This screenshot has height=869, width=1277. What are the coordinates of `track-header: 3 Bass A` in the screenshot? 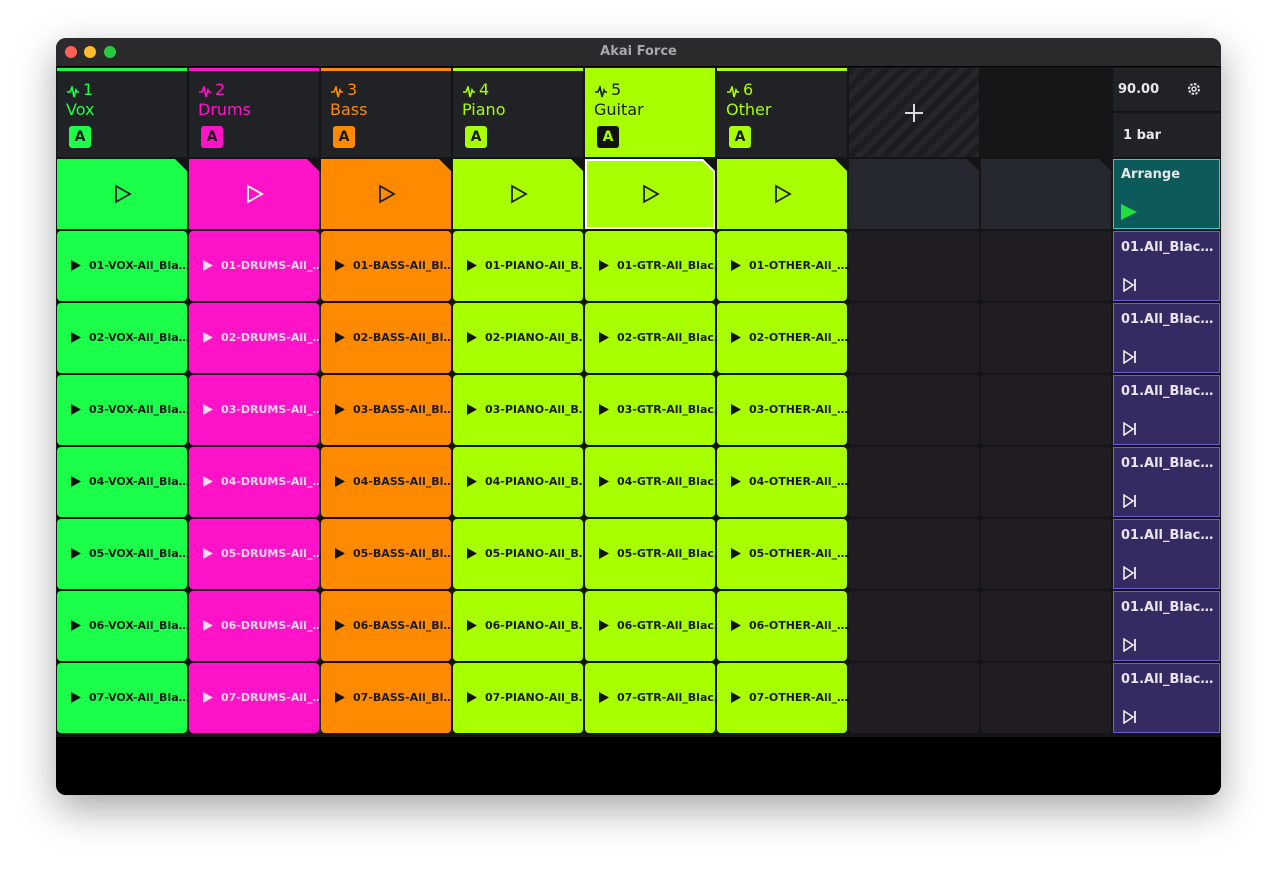 It's located at (386, 112).